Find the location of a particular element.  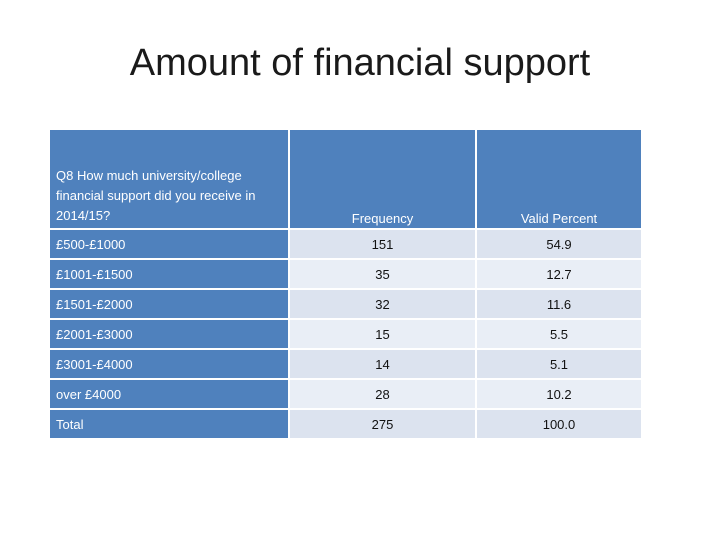

table-row: £1001-£1500 35 12.7 is located at coordinates (345, 274).